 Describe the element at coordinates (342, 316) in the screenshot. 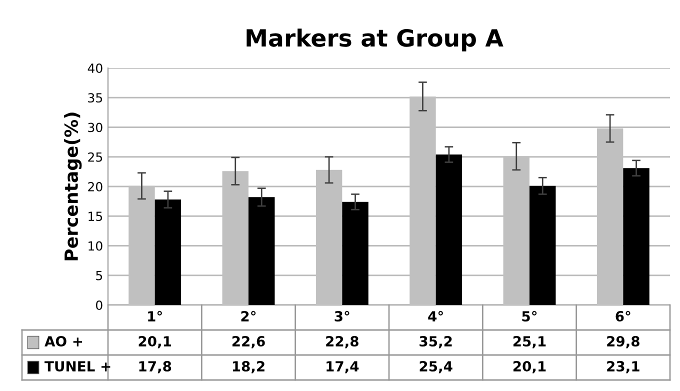

I see `x-tick-label: 3°` at that location.